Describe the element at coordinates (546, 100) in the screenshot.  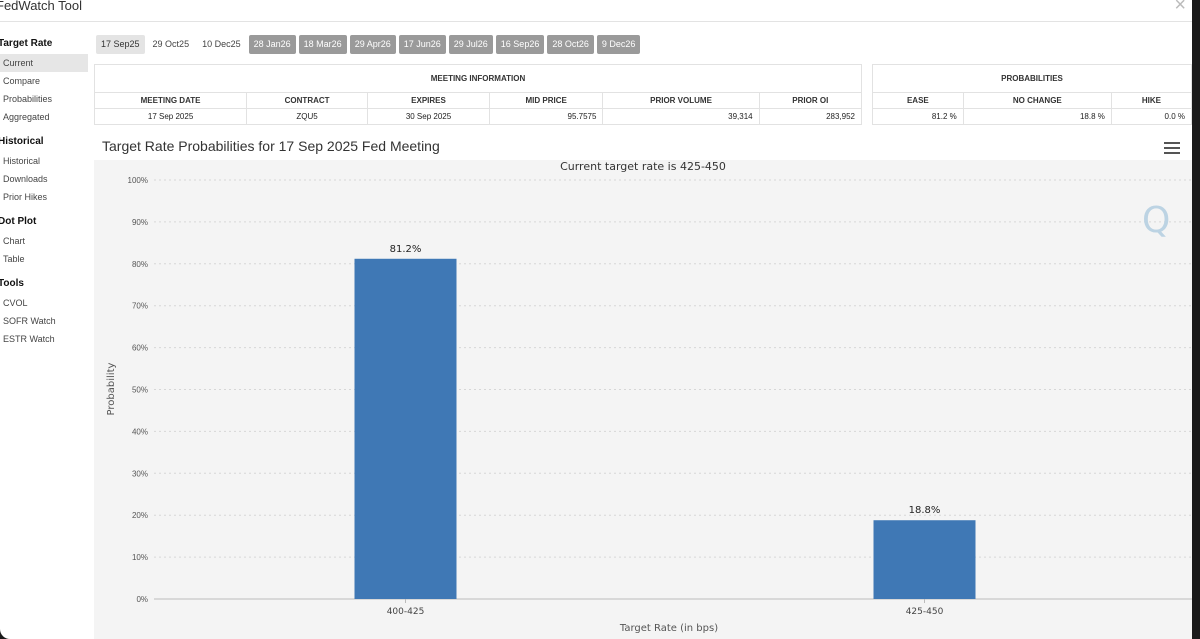
I see `column-header-mid-price: MID PRICE` at that location.